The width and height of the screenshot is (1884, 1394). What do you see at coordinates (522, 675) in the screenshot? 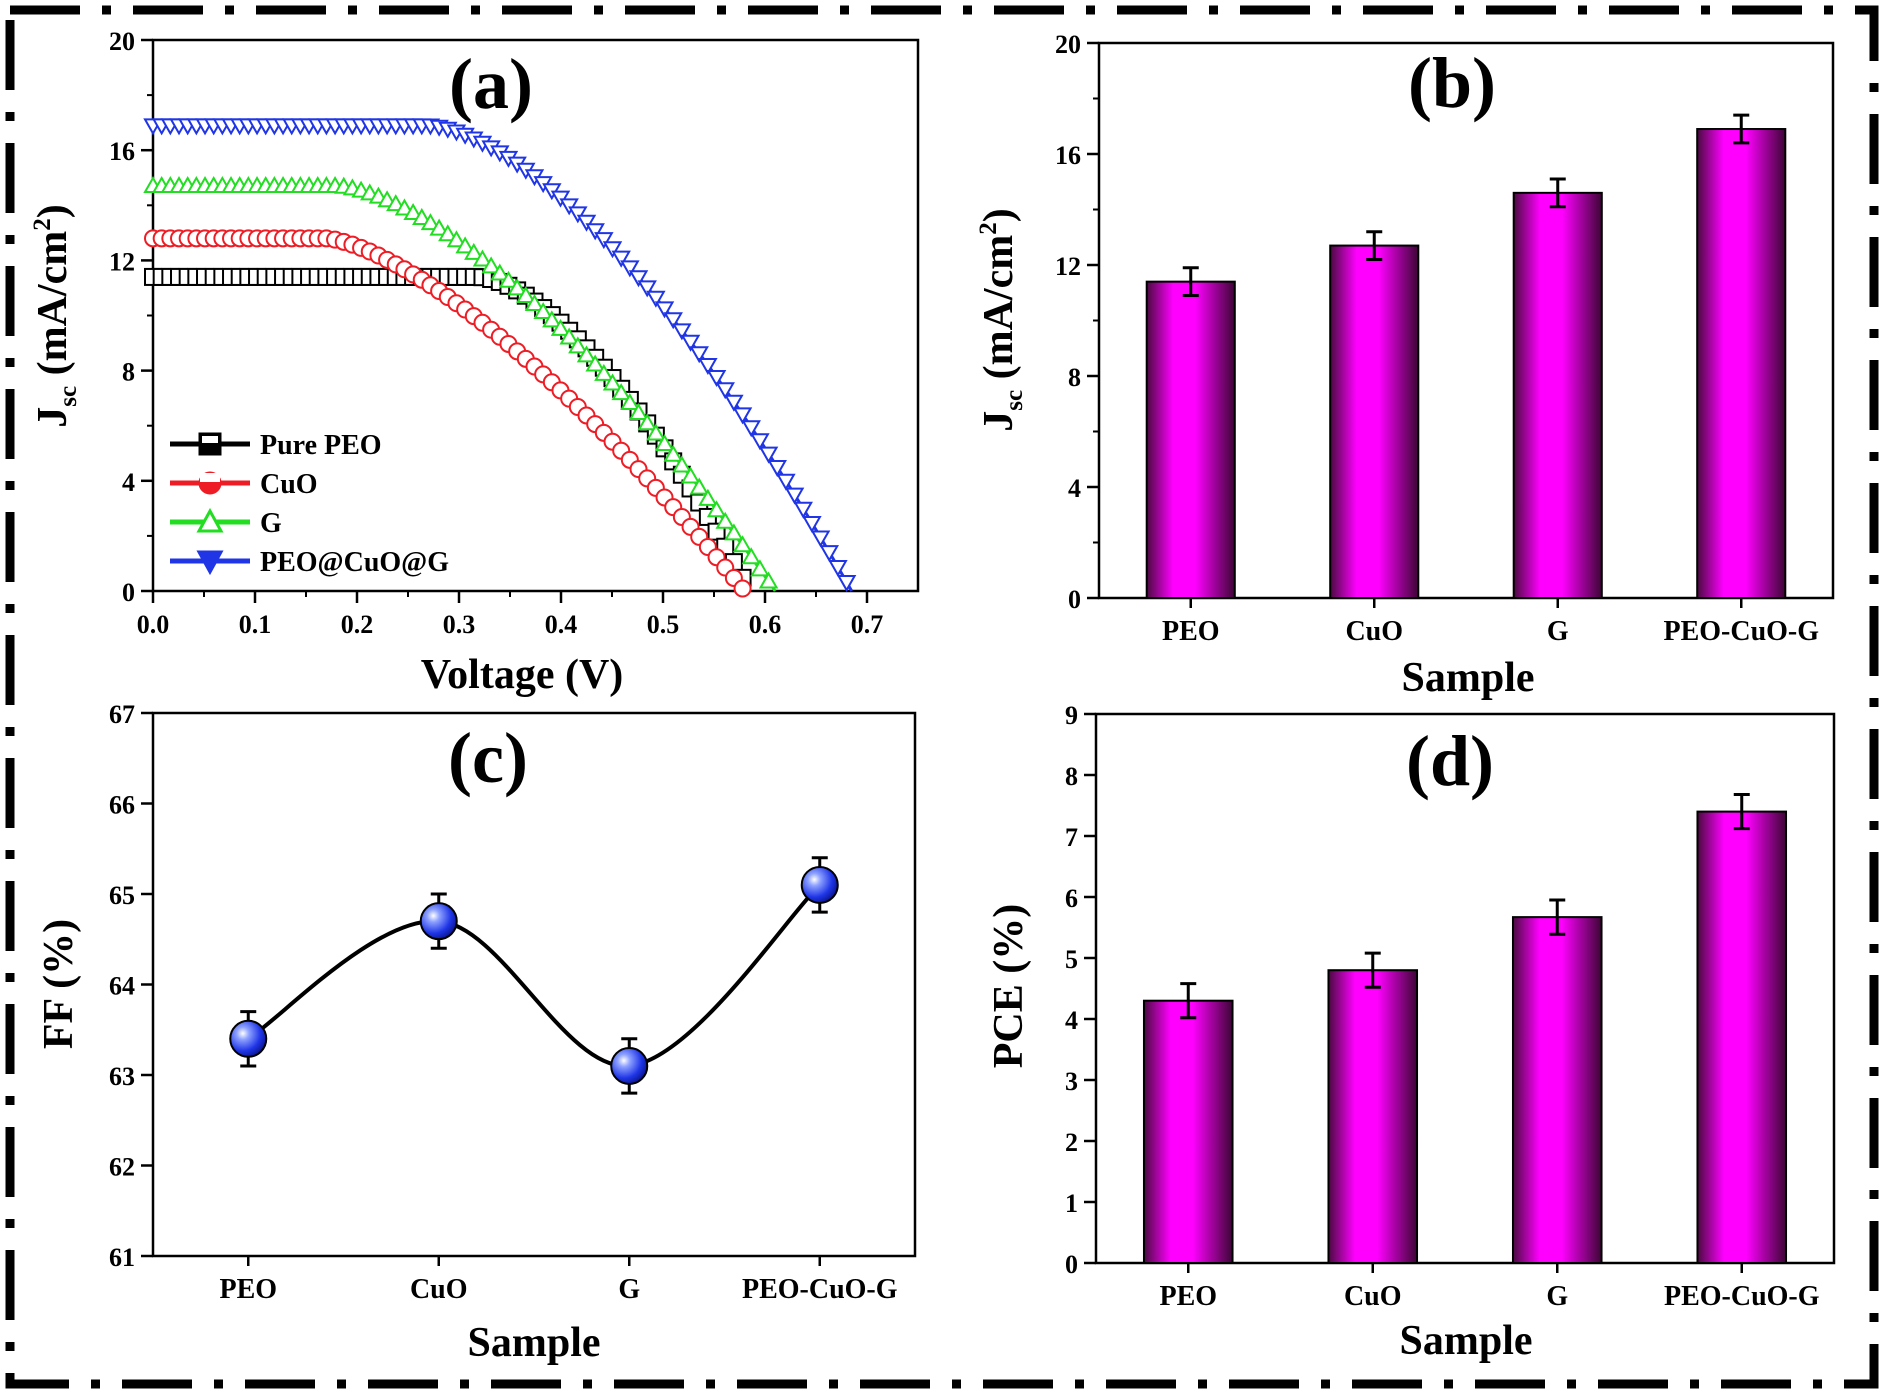
I see `panel-a-x-axis-label: Voltage (V)` at bounding box center [522, 675].